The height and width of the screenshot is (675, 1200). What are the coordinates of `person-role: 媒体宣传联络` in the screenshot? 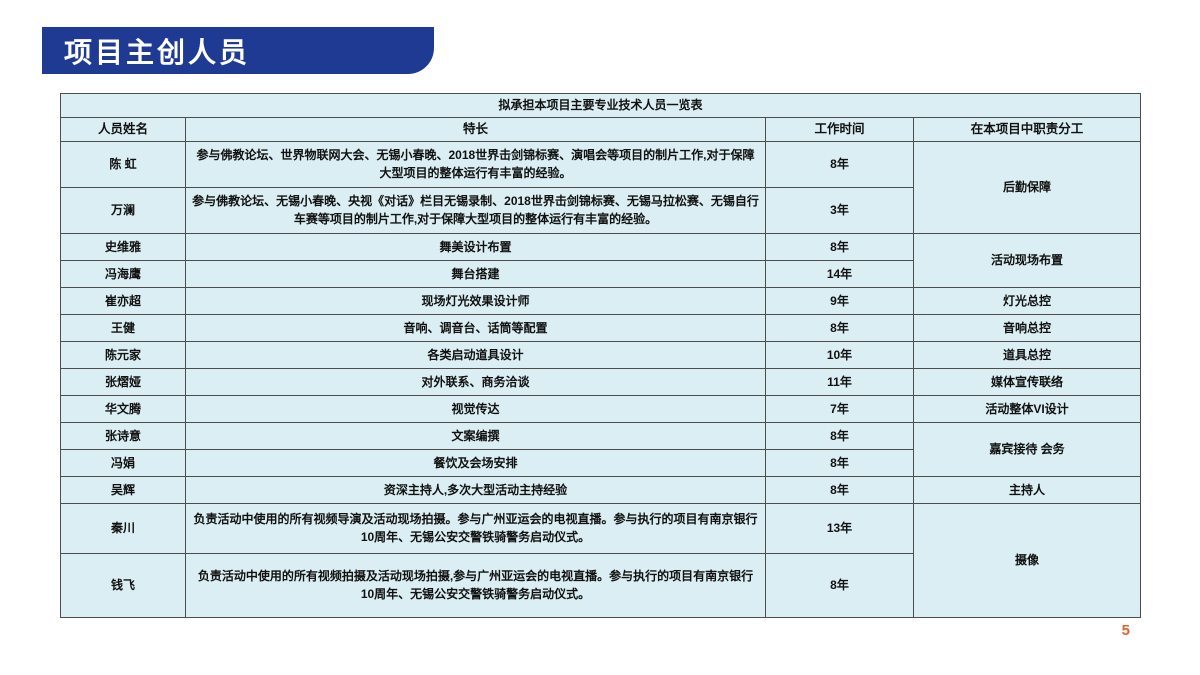 It's located at (1027, 381).